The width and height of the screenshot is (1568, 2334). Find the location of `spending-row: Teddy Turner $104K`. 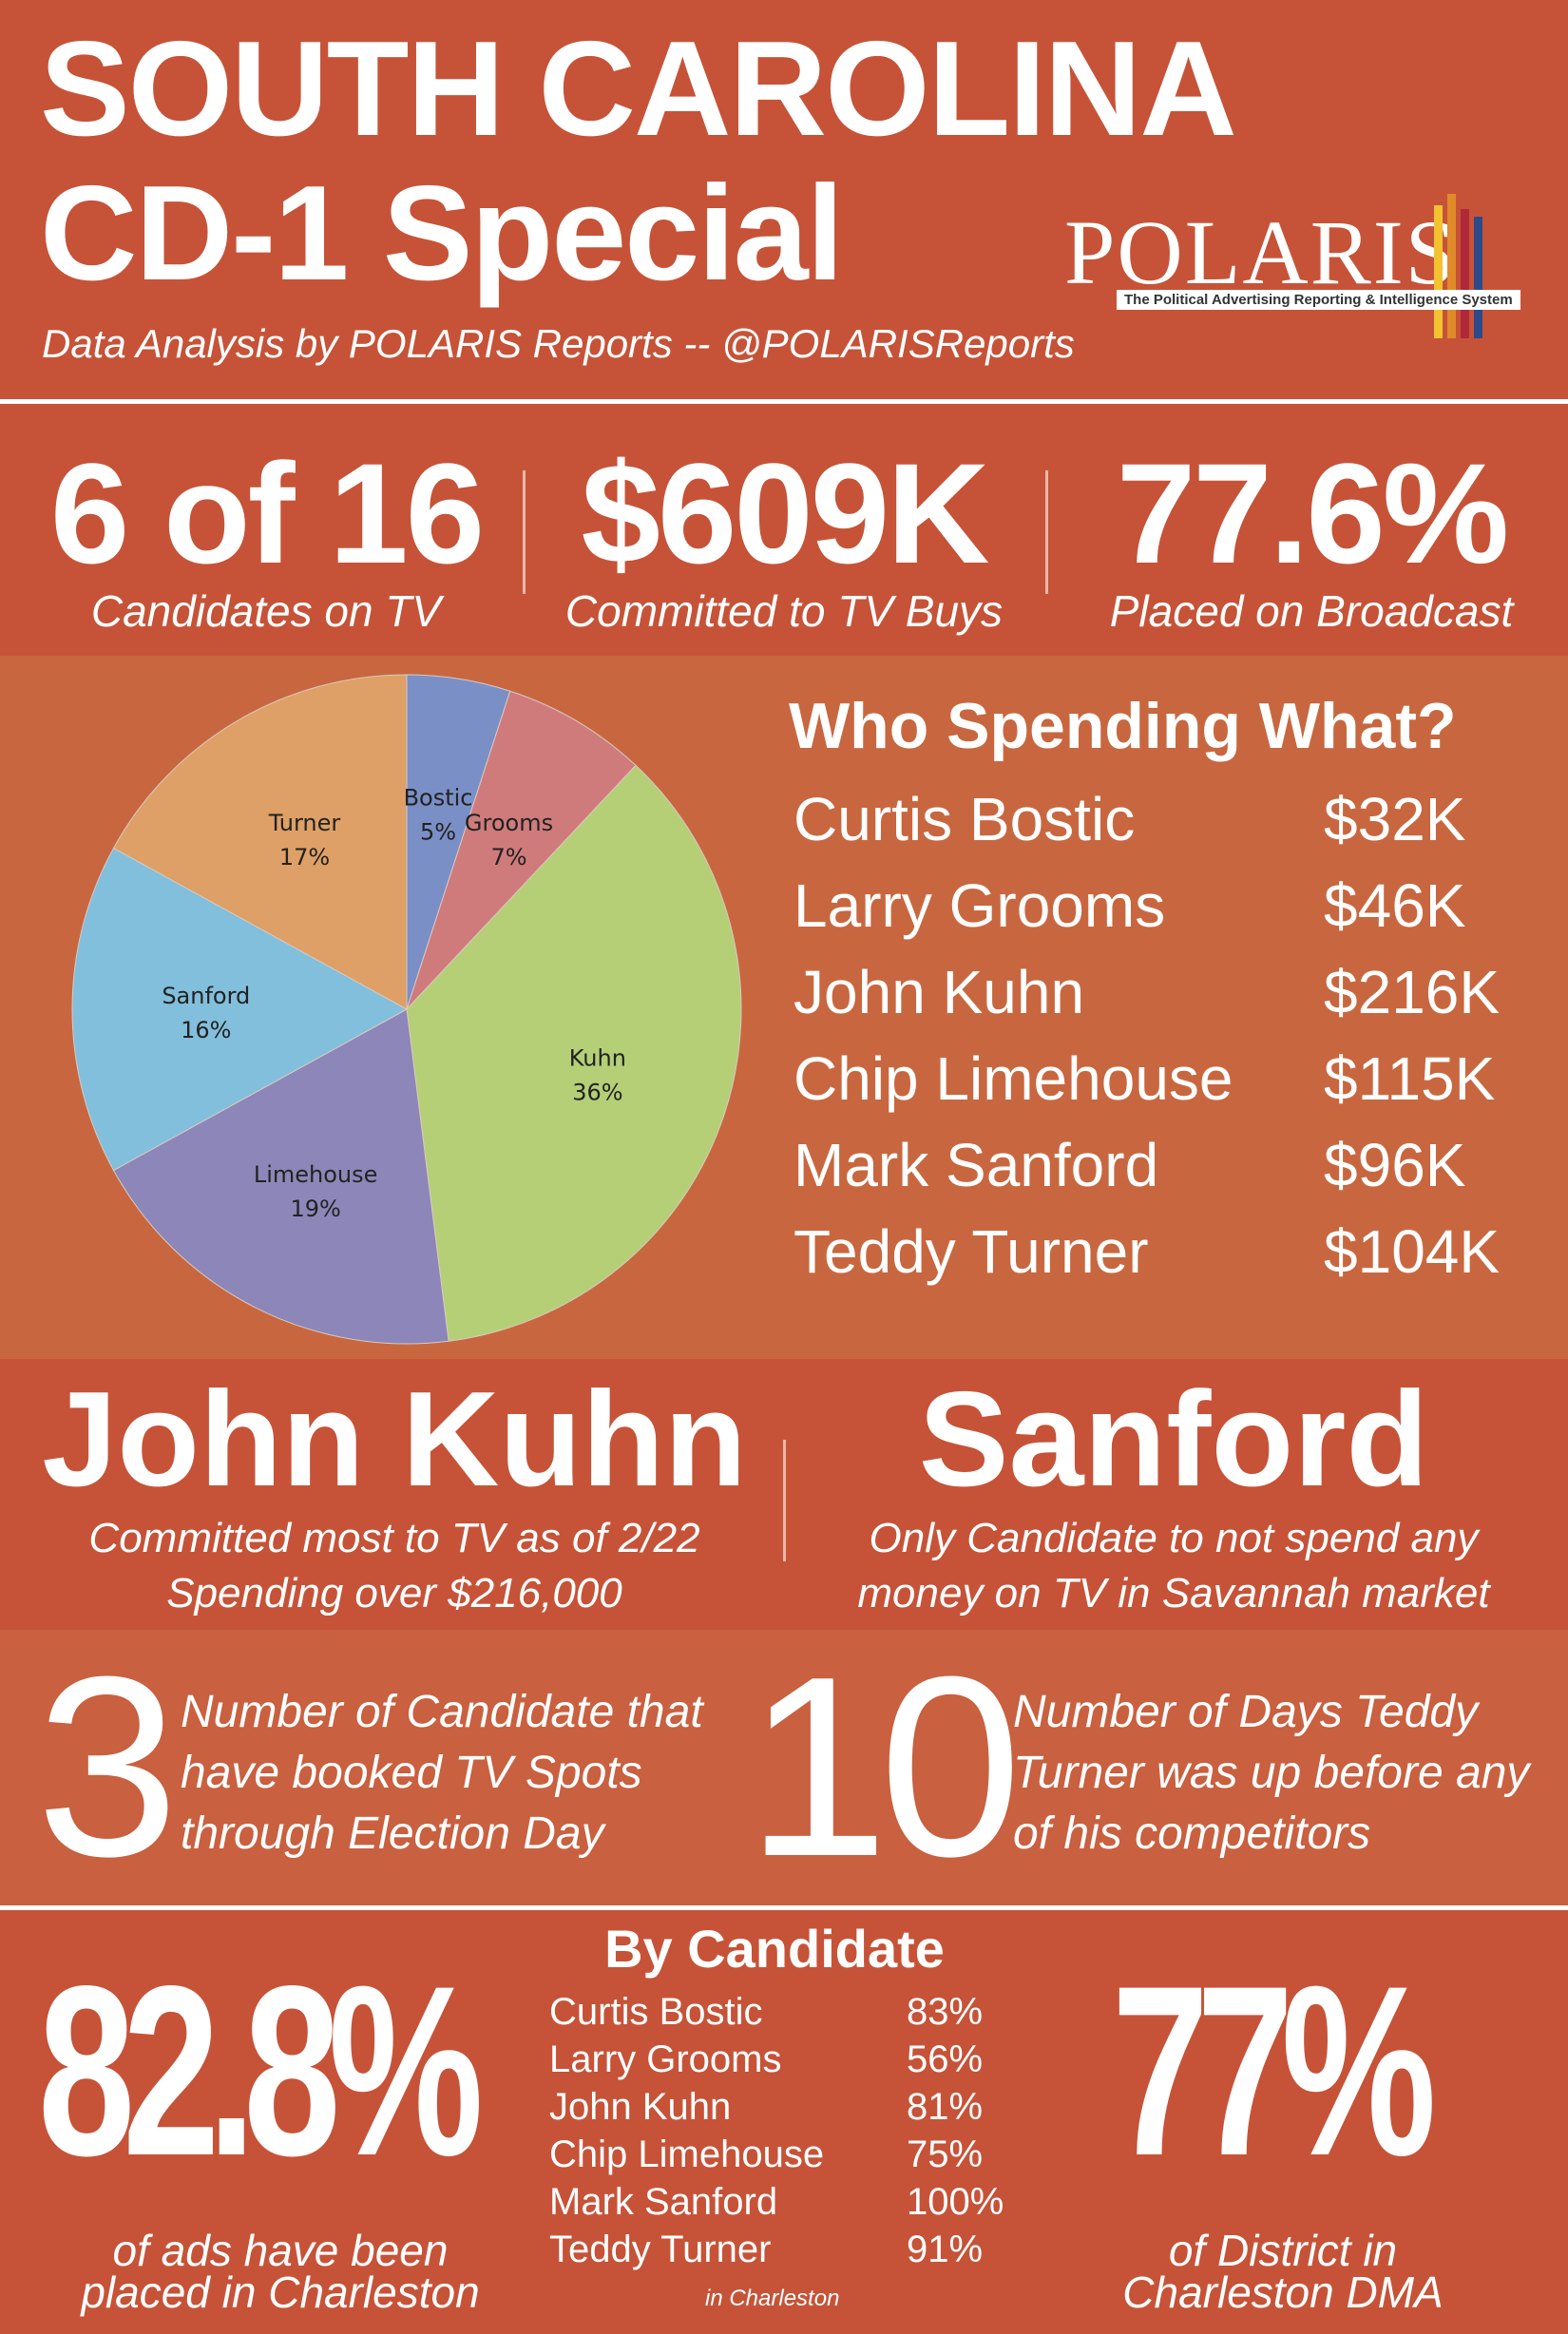

spending-row: Teddy Turner $104K is located at coordinates (1165, 1260).